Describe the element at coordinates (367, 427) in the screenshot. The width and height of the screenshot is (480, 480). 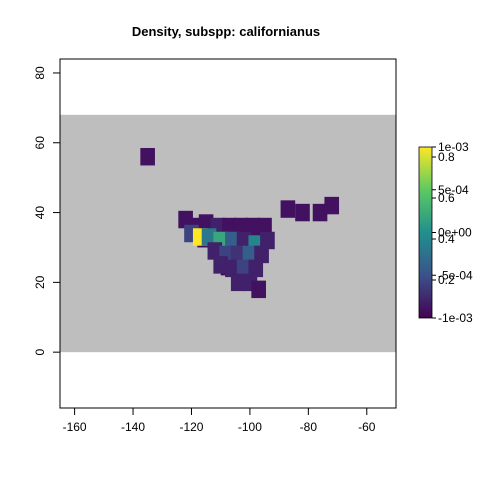
I see `x-tick-label: -60` at that location.